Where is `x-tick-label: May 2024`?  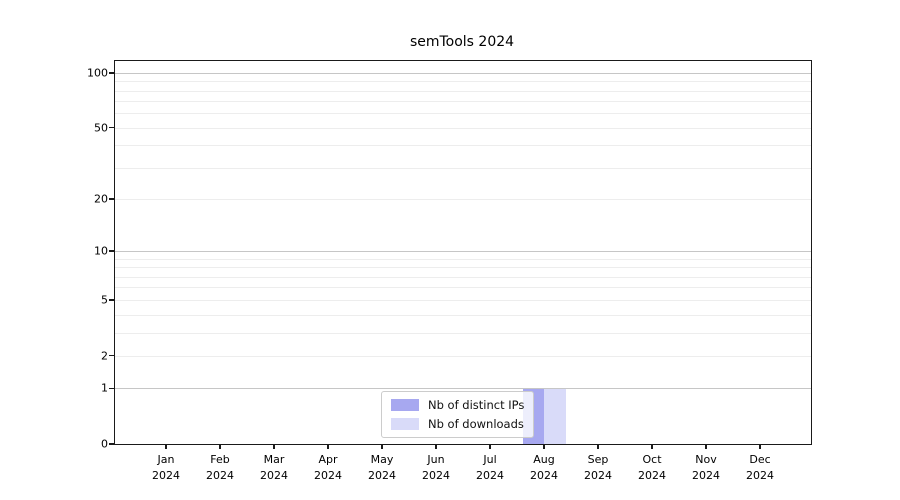
x-tick-label: May 2024 is located at coordinates (382, 467).